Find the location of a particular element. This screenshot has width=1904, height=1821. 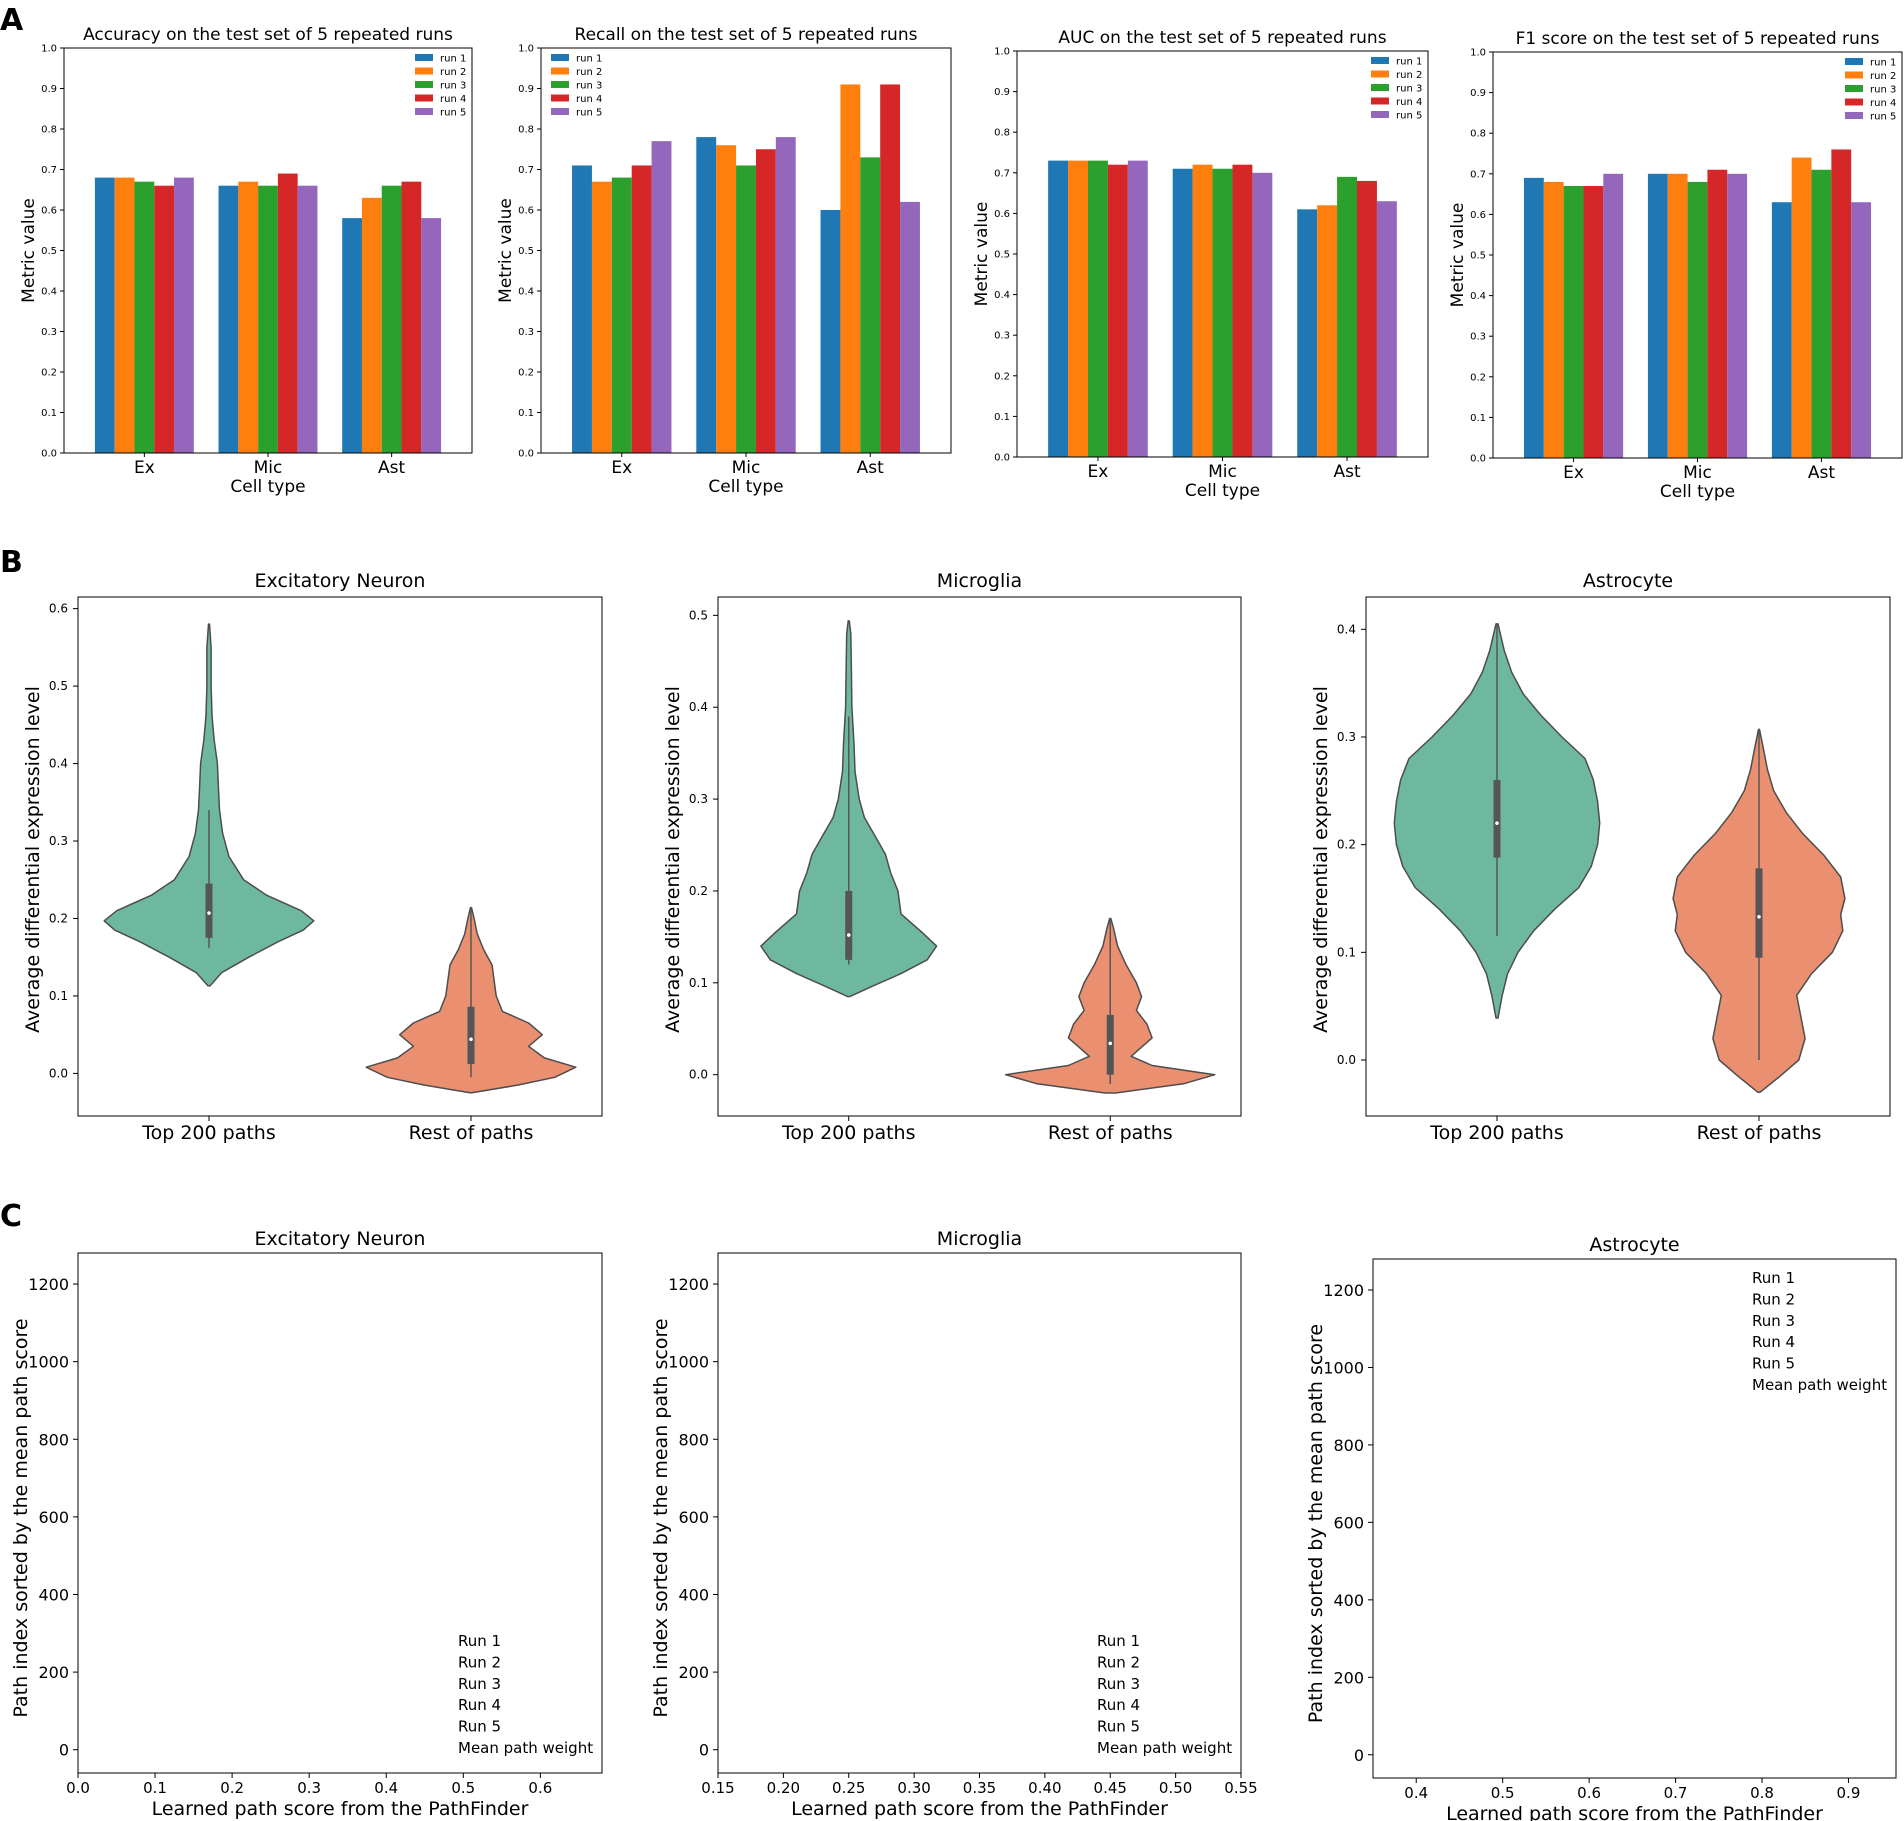

y-tick-label: 0 is located at coordinates (704, 1750).